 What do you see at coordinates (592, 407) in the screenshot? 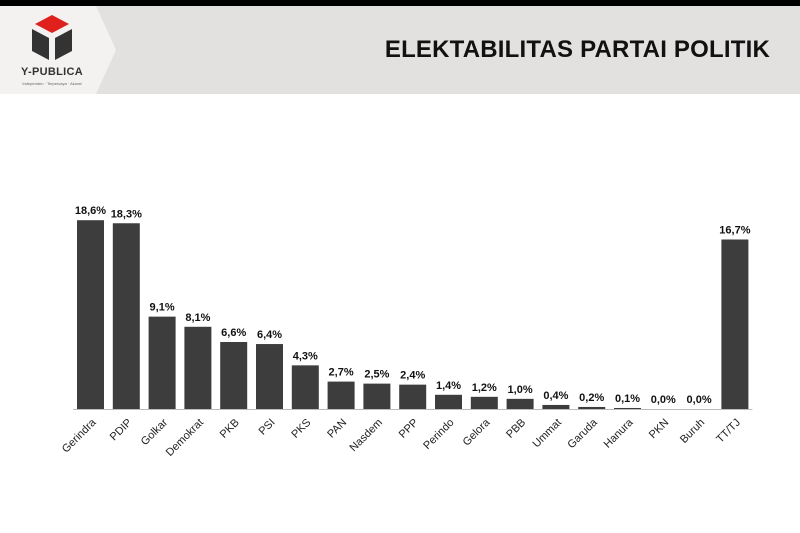
I see `bar-garuda` at bounding box center [592, 407].